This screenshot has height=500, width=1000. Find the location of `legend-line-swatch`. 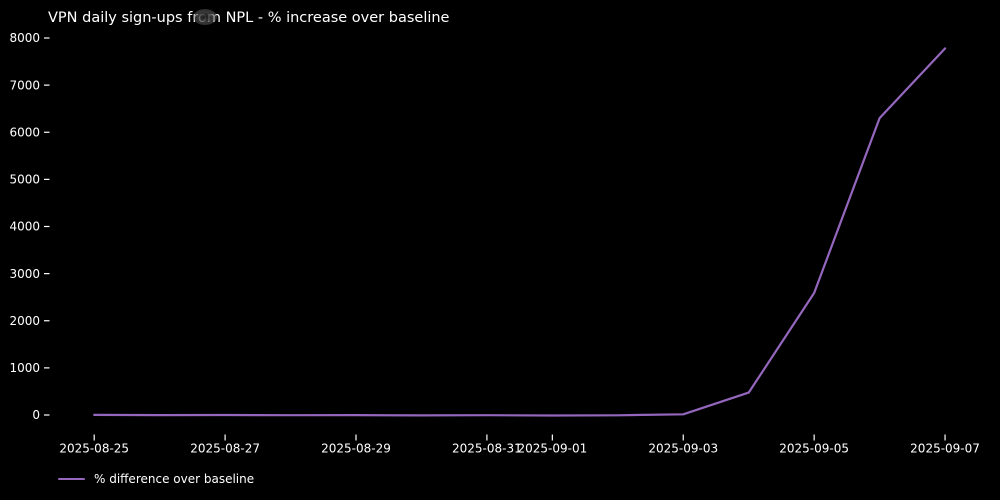

legend-line-swatch is located at coordinates (71, 479).